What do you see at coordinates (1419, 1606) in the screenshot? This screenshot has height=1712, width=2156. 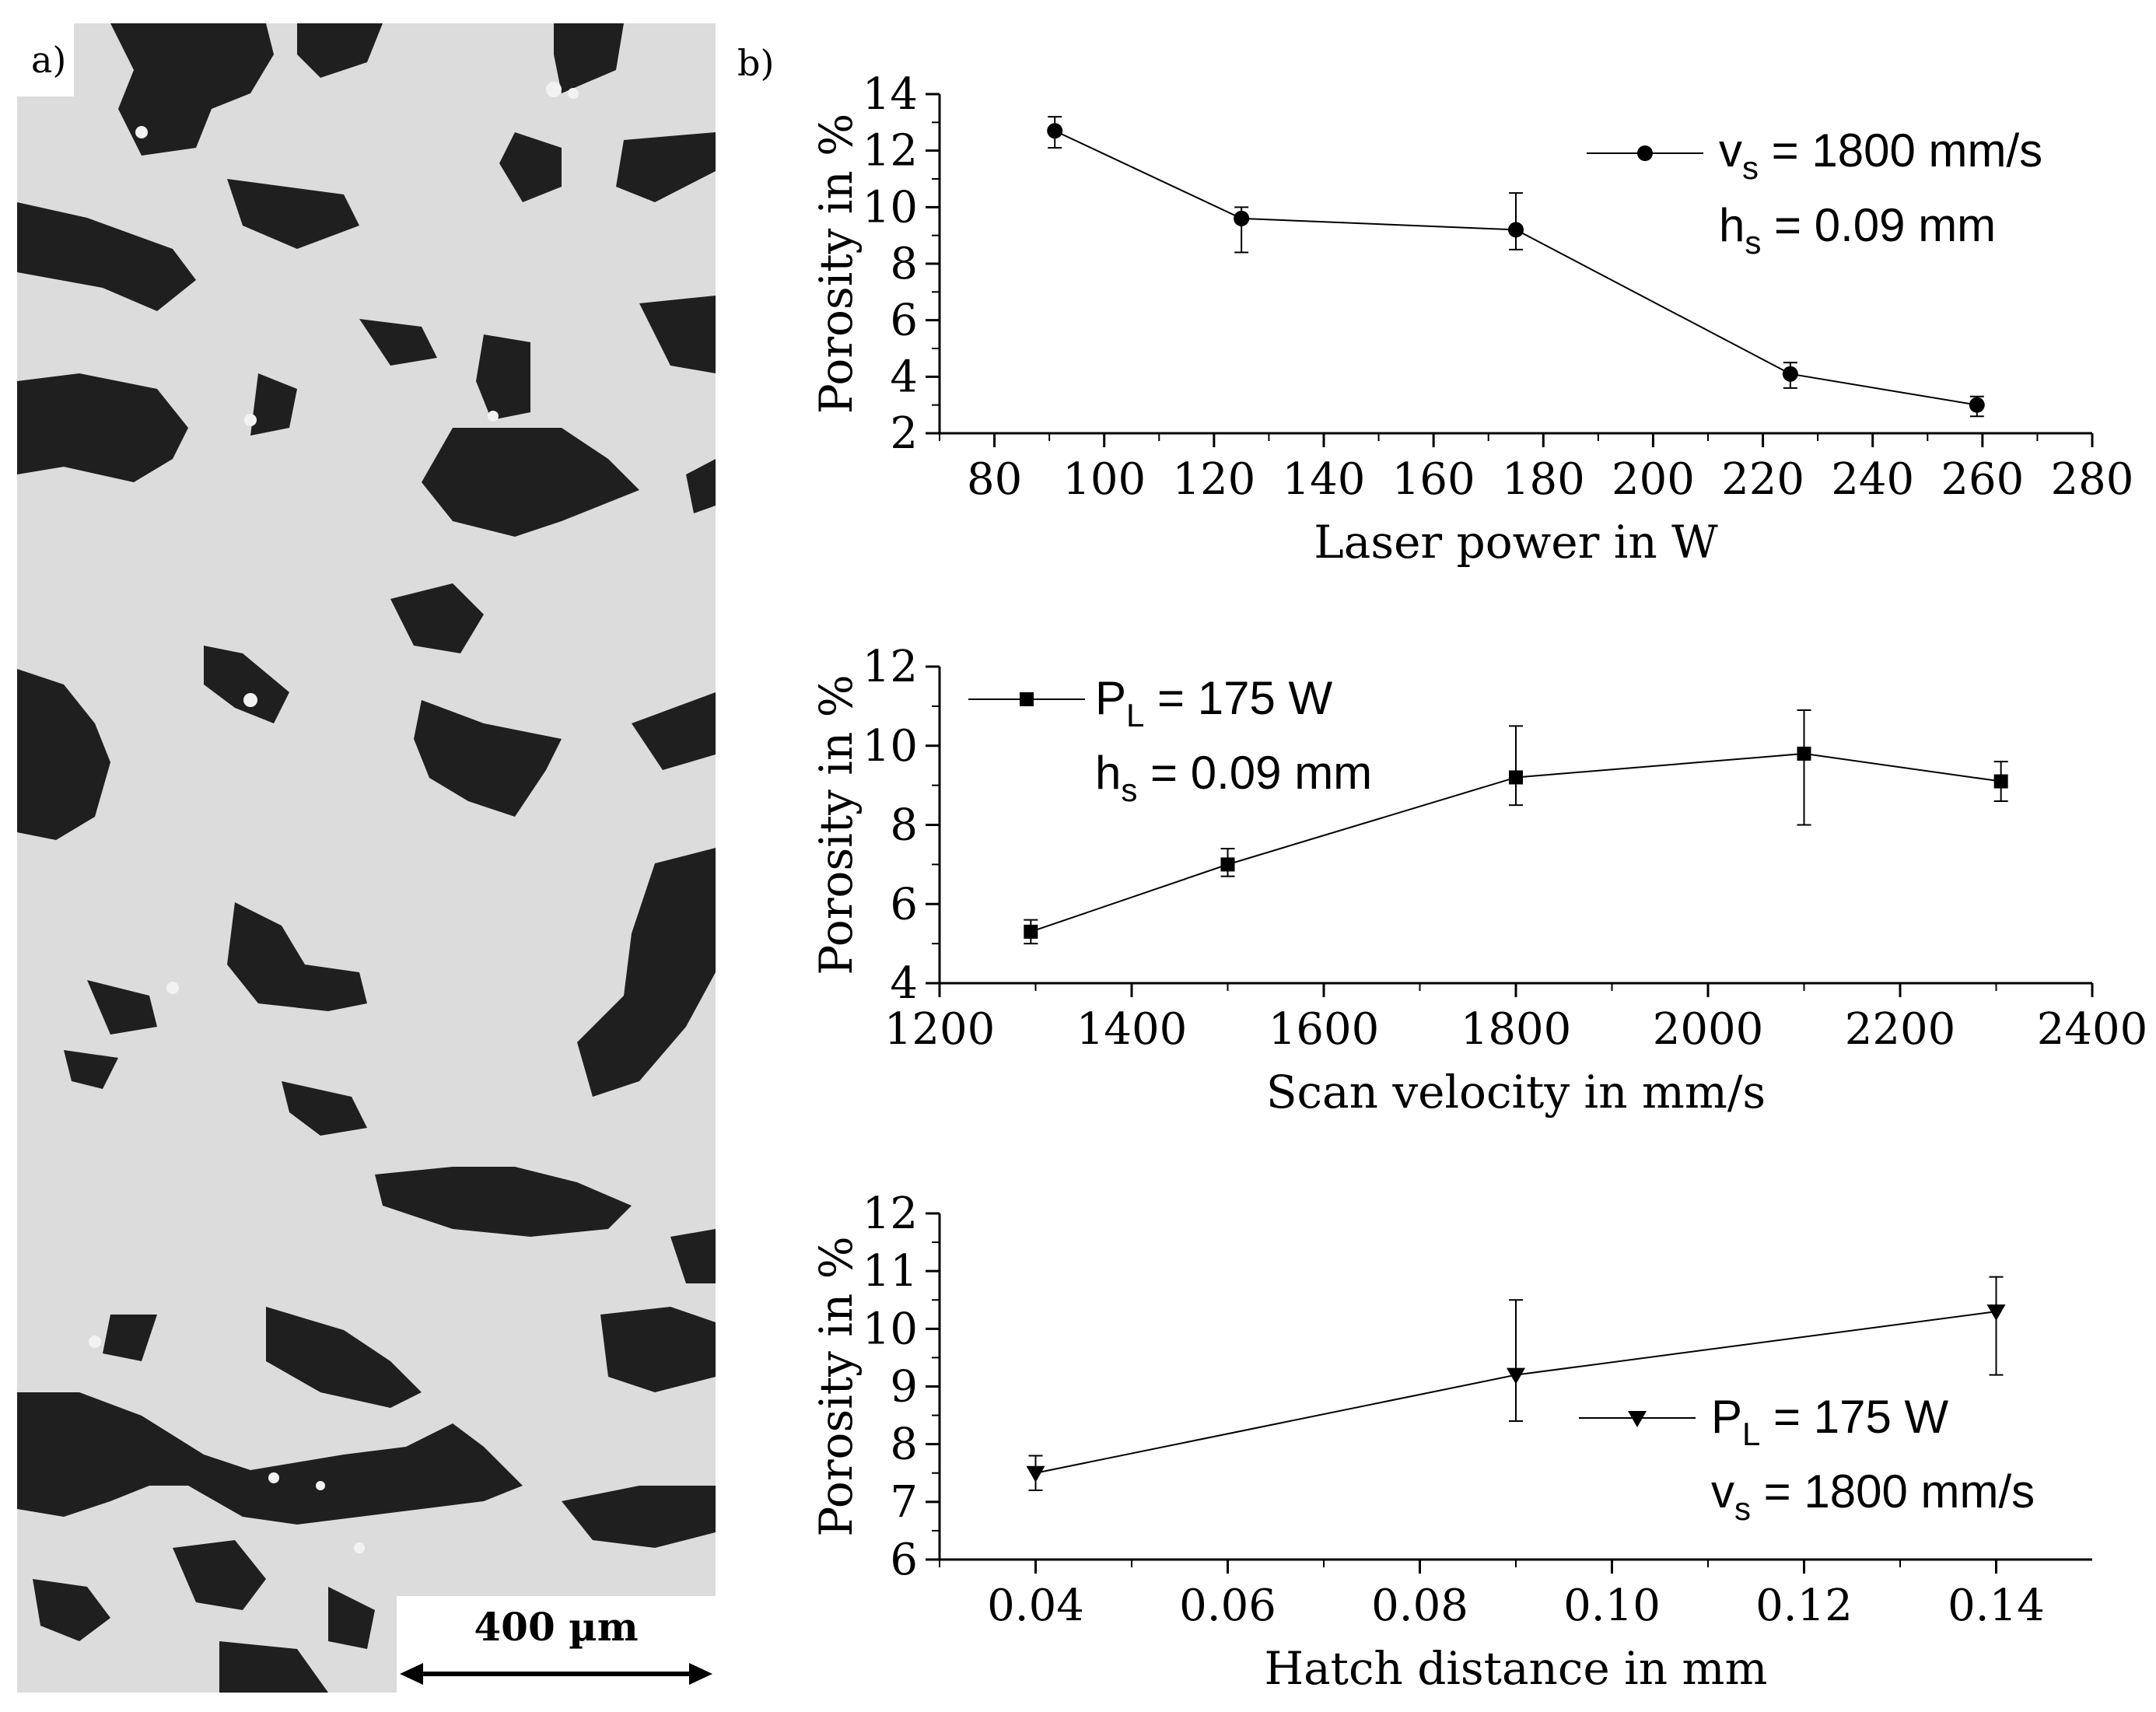 I see `x-tick-label: 0.08` at bounding box center [1419, 1606].